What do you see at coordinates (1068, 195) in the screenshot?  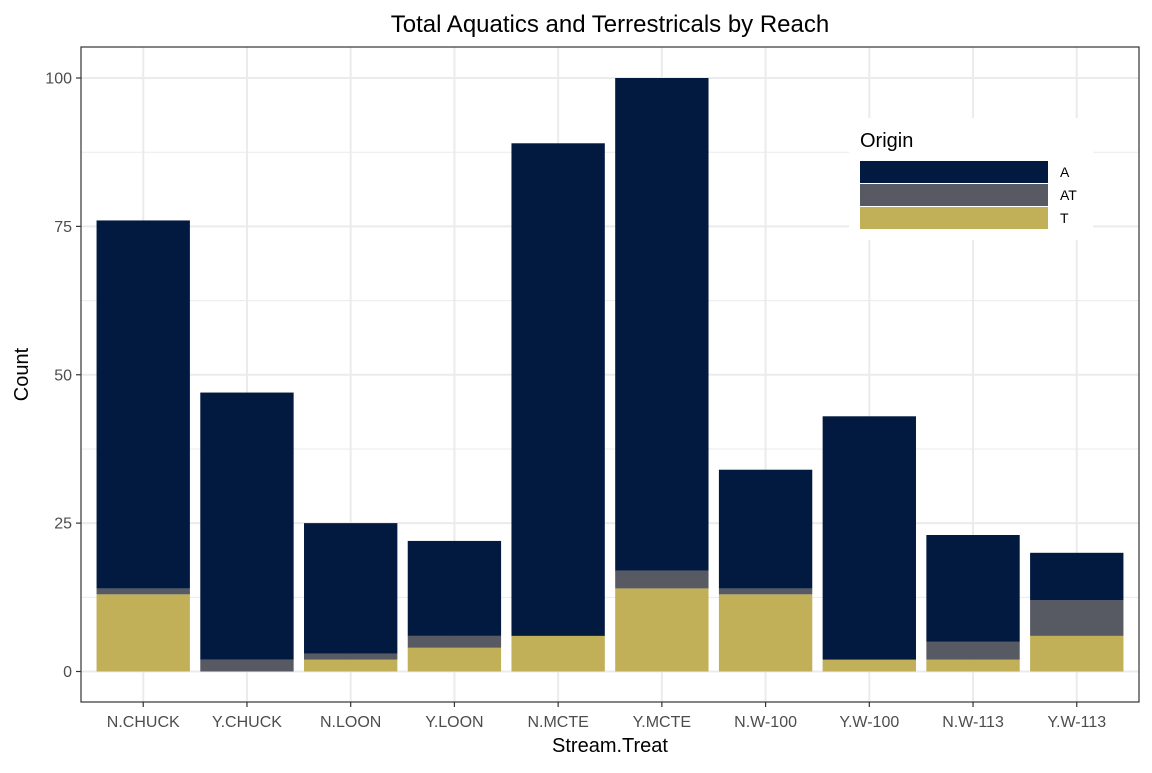 I see `legend-label-AT: AT` at bounding box center [1068, 195].